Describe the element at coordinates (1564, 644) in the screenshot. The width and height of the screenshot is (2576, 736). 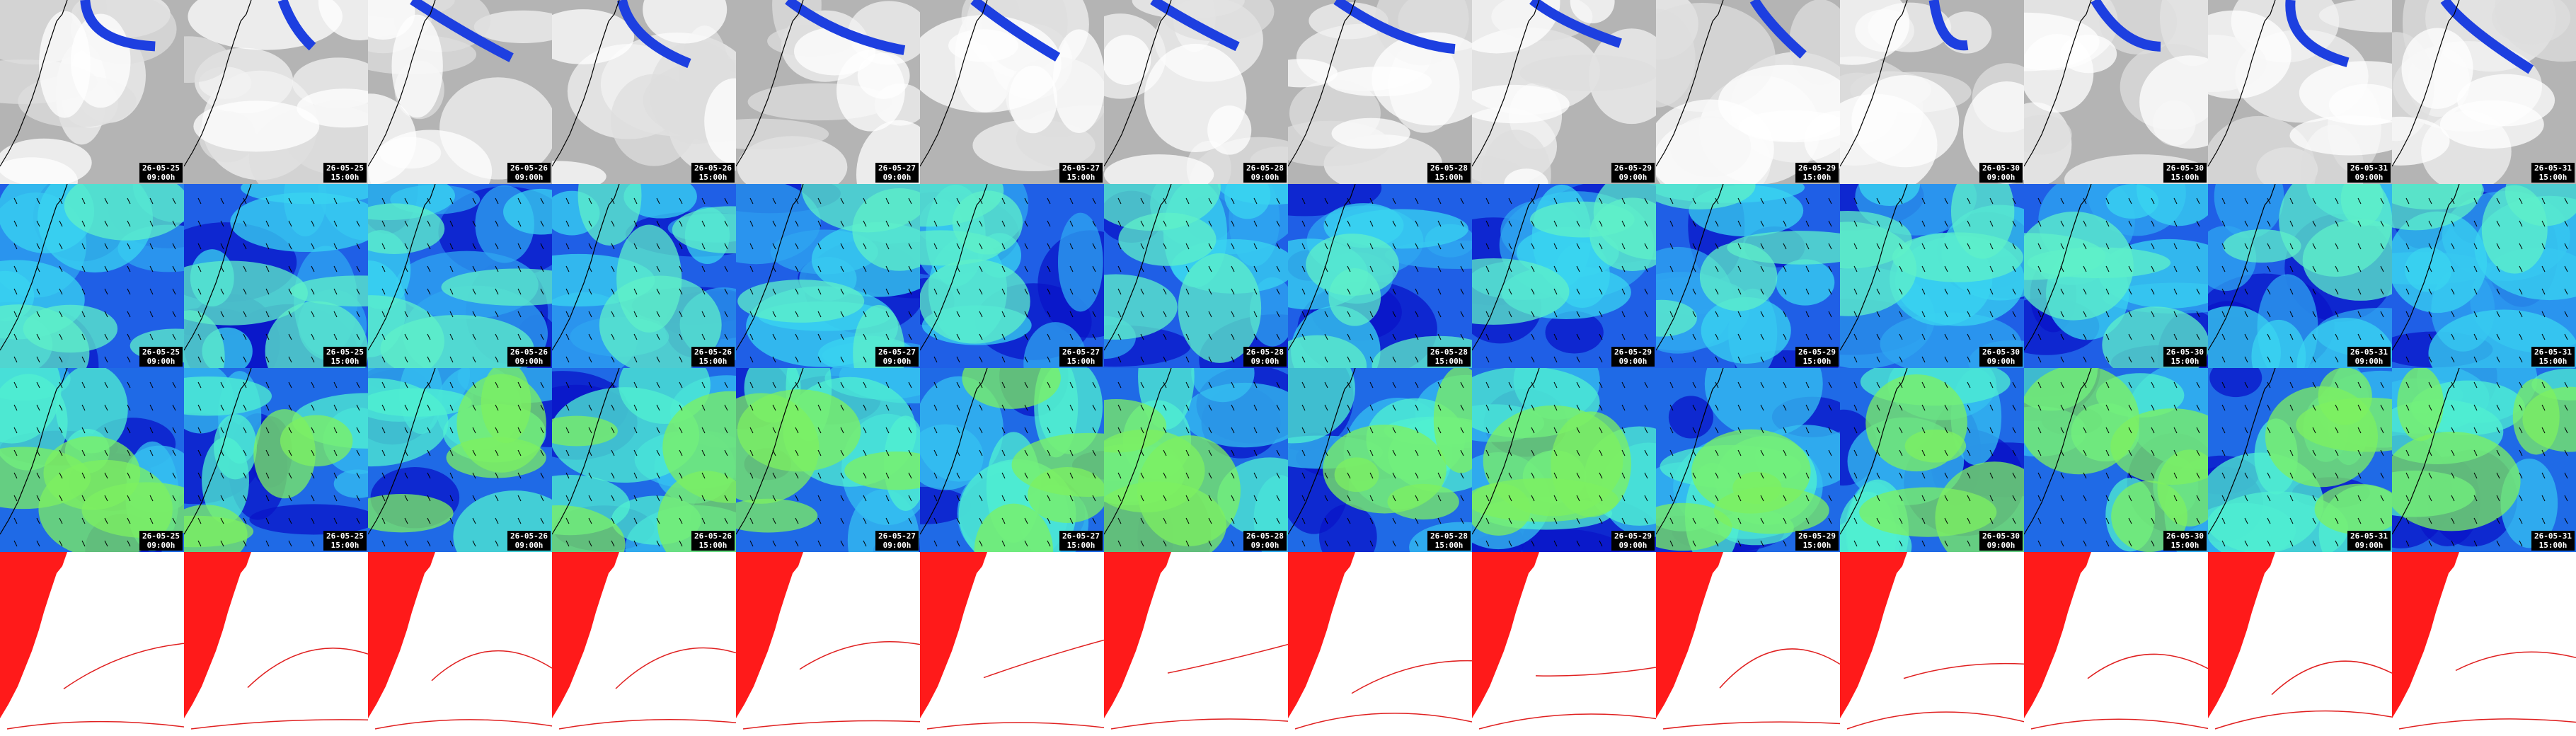
I see `map-panel` at that location.